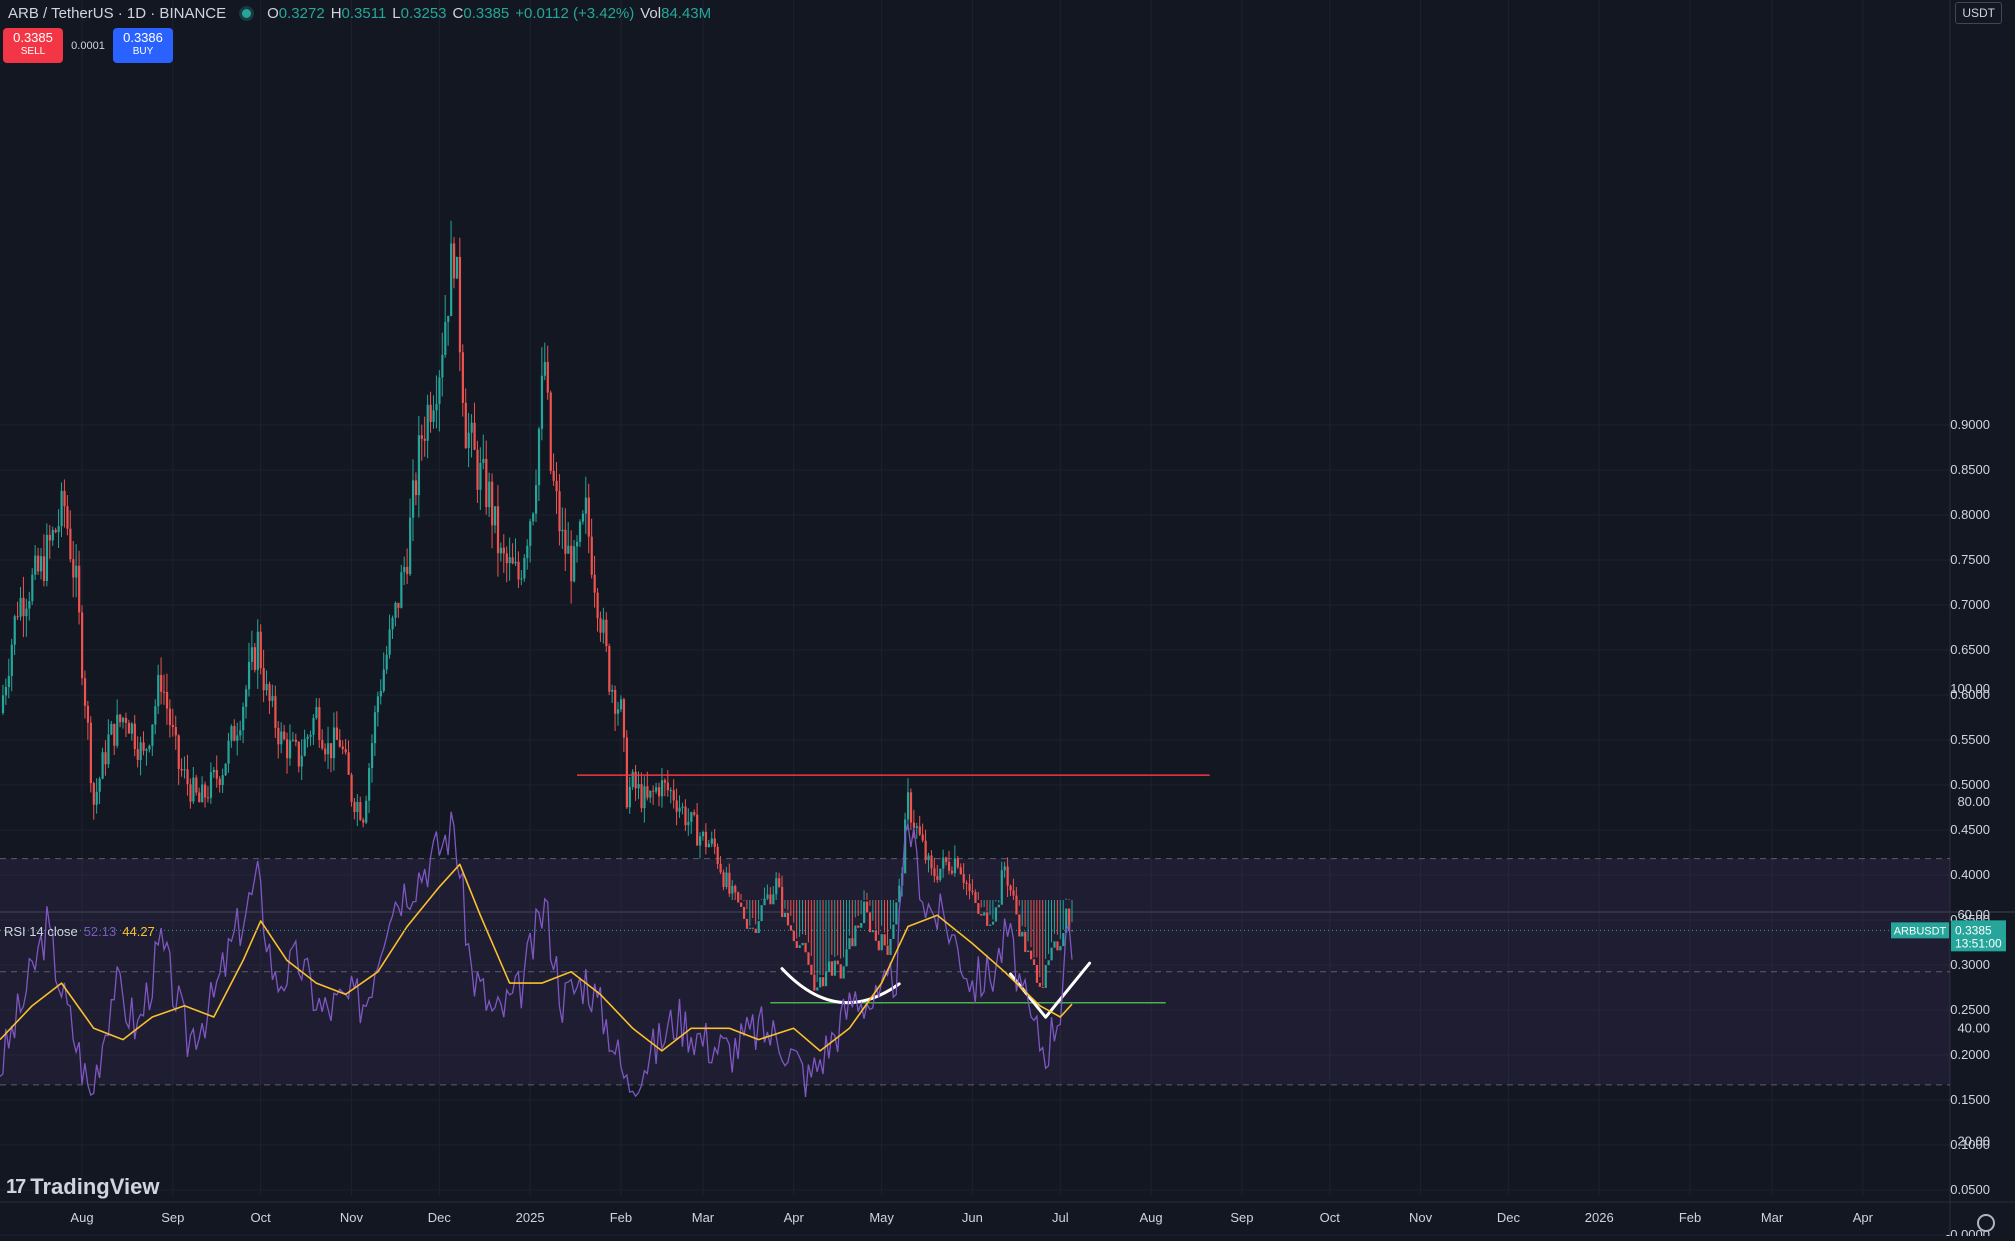 The width and height of the screenshot is (2015, 1241). I want to click on ticker-tag-label: ARBUSDT, so click(1920, 931).